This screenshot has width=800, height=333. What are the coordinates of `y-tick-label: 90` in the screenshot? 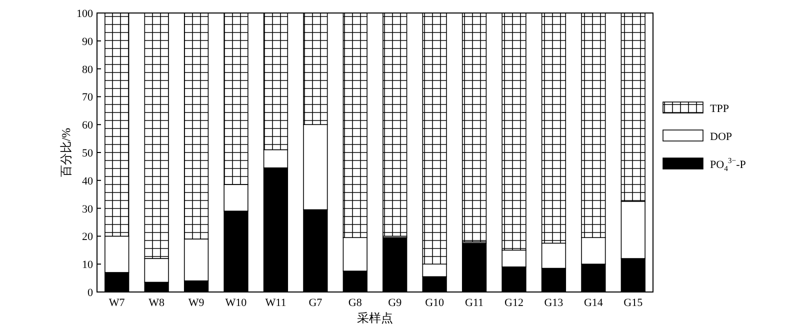 It's located at (88, 42).